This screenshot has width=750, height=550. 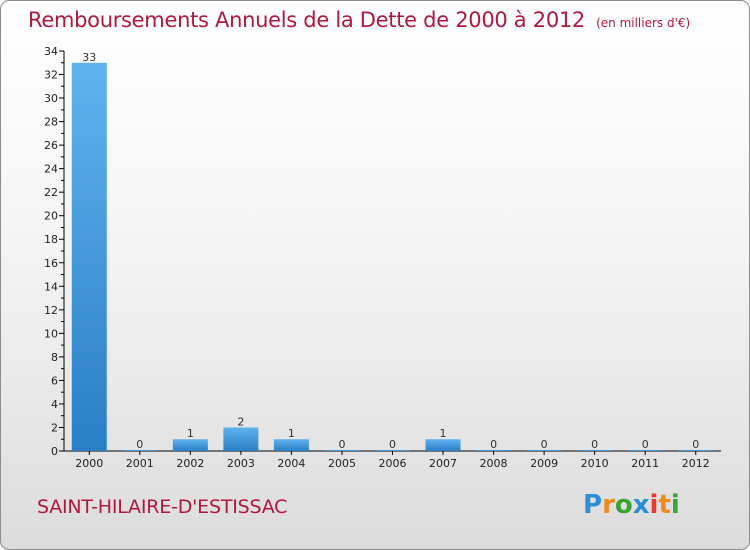 I want to click on y-tick-label: 22, so click(x=51, y=192).